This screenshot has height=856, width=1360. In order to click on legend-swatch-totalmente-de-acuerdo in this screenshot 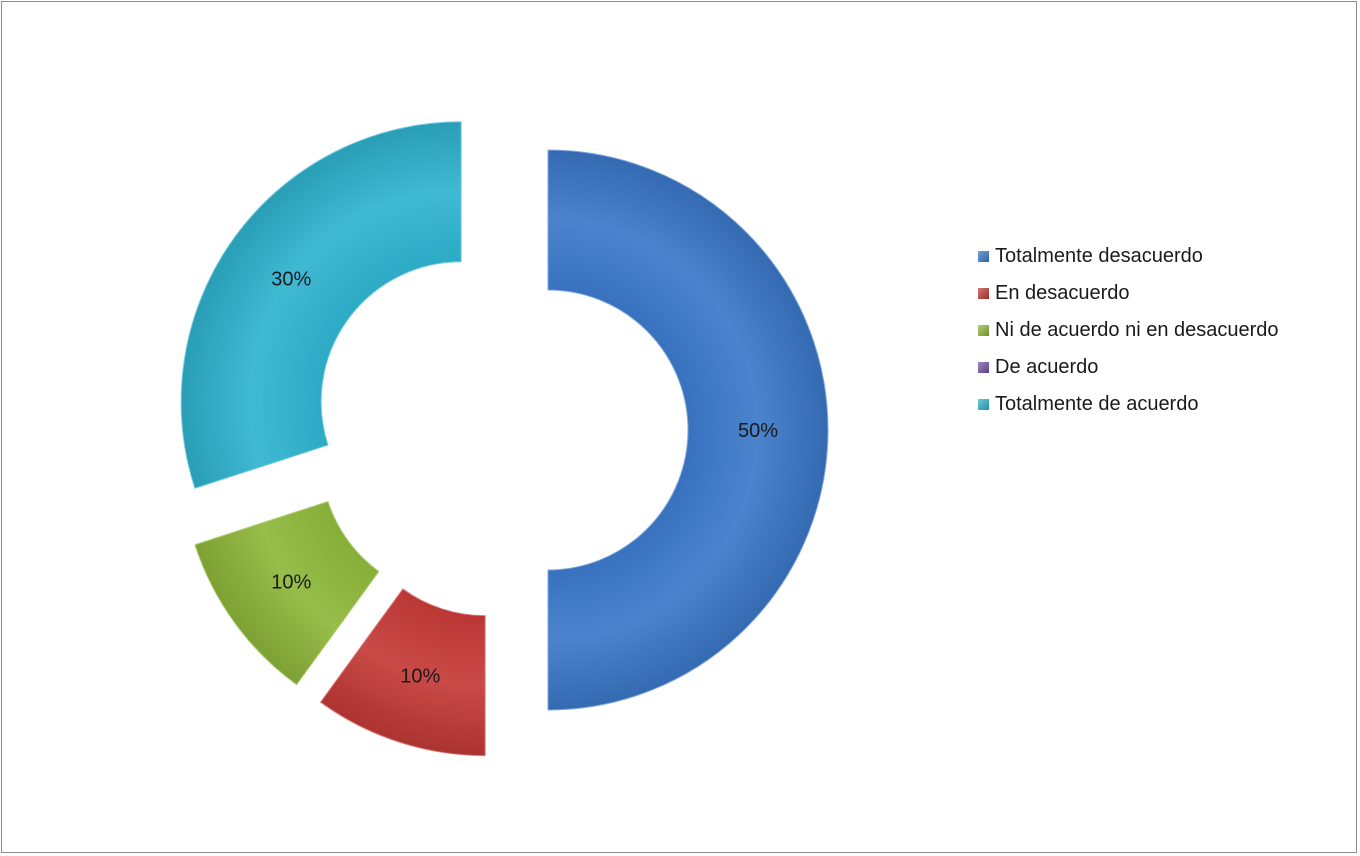, I will do `click(983, 404)`.